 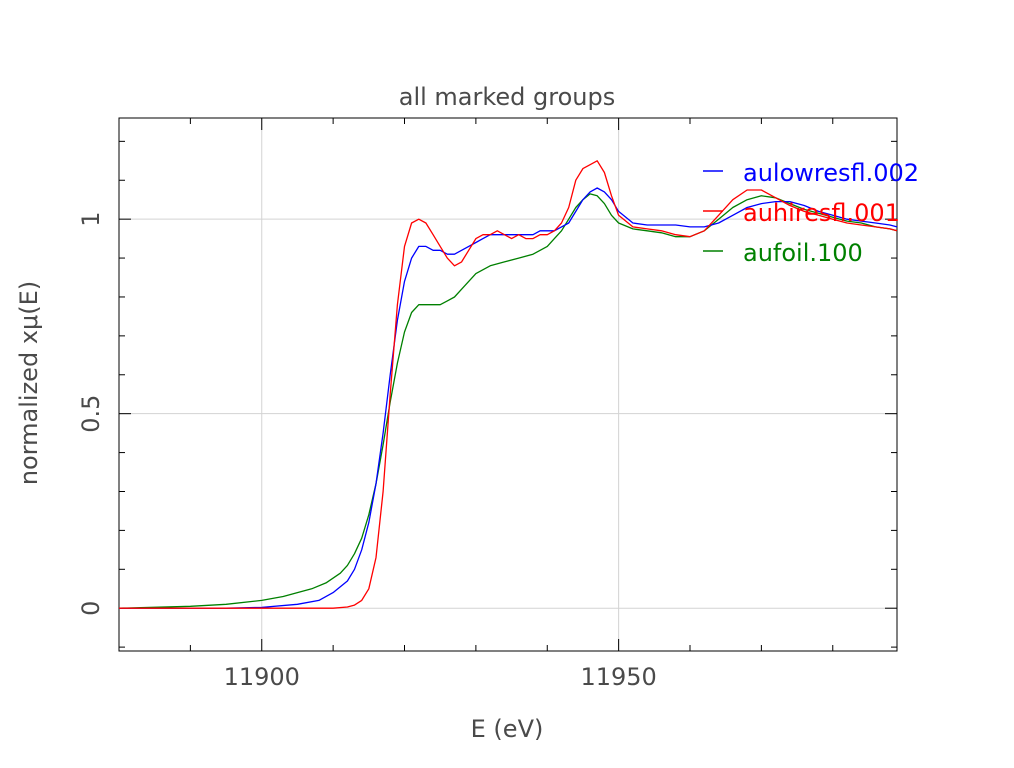 I want to click on x-tick-label: 11900, so click(x=262, y=677).